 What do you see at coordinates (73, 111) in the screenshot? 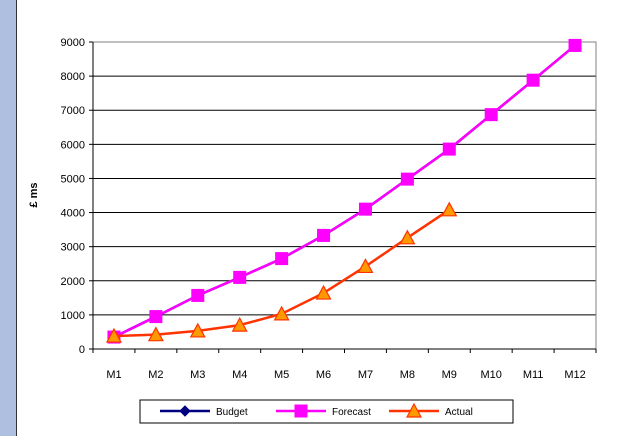
I see `y-tick-label: 7000` at bounding box center [73, 111].